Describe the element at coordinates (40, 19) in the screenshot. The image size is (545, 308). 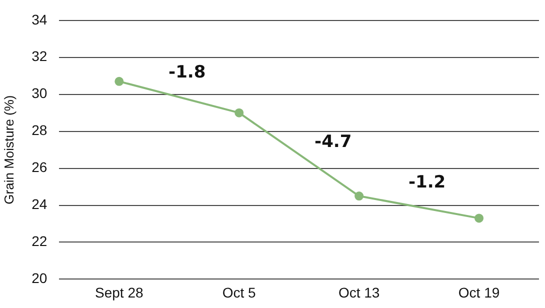
I see `y-tick-label: 34` at that location.